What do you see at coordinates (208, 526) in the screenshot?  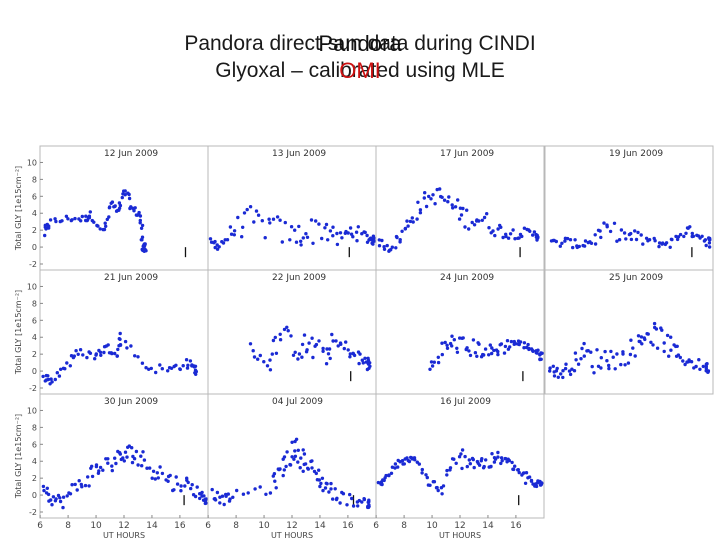 I see `x-tick-label: 6` at bounding box center [208, 526].